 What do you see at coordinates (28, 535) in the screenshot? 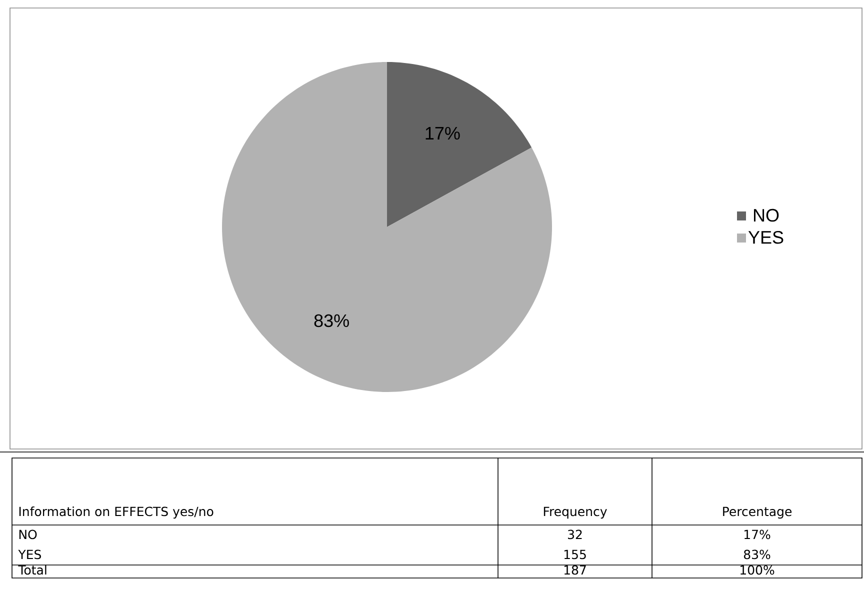
I see `category-label: NO` at bounding box center [28, 535].